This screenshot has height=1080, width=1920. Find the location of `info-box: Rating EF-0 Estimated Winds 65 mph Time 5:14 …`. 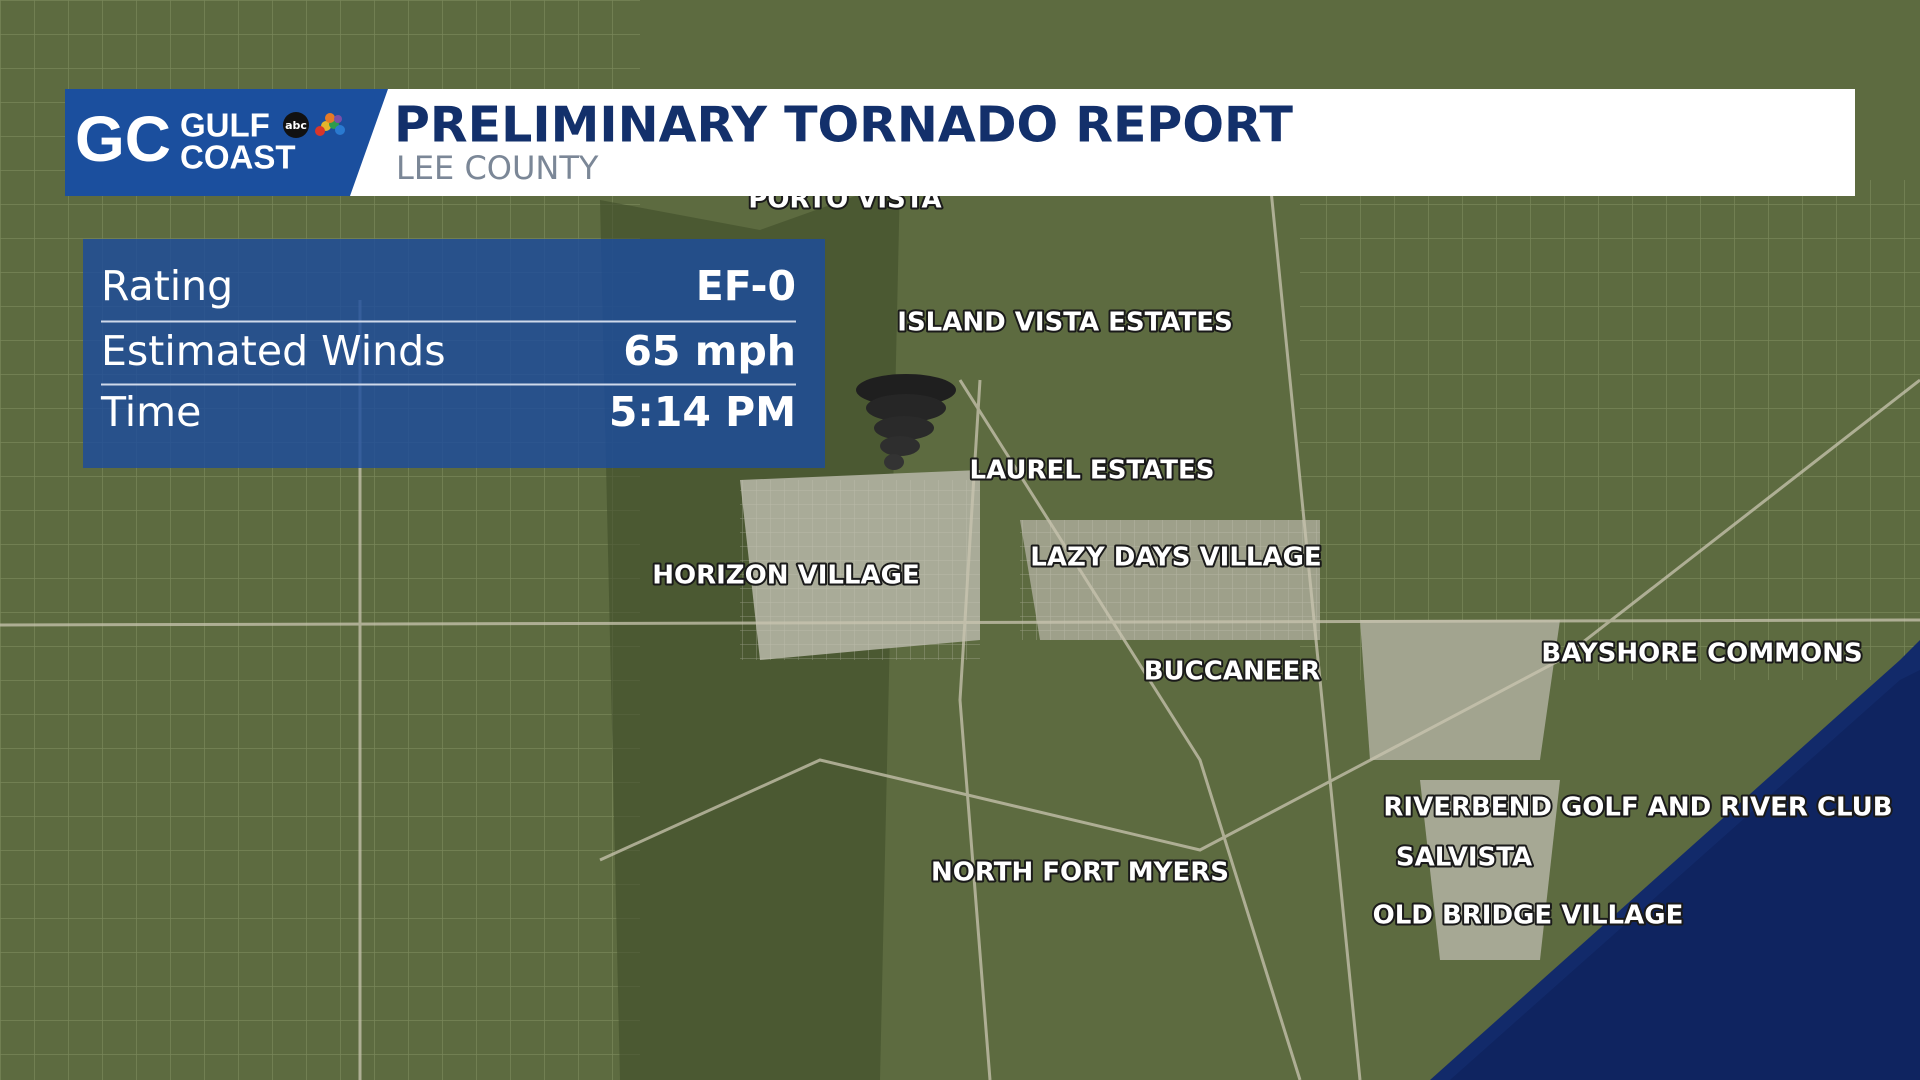

info-box: Rating EF-0 Estimated Winds 65 mph Time 5:14 … is located at coordinates (454, 353).